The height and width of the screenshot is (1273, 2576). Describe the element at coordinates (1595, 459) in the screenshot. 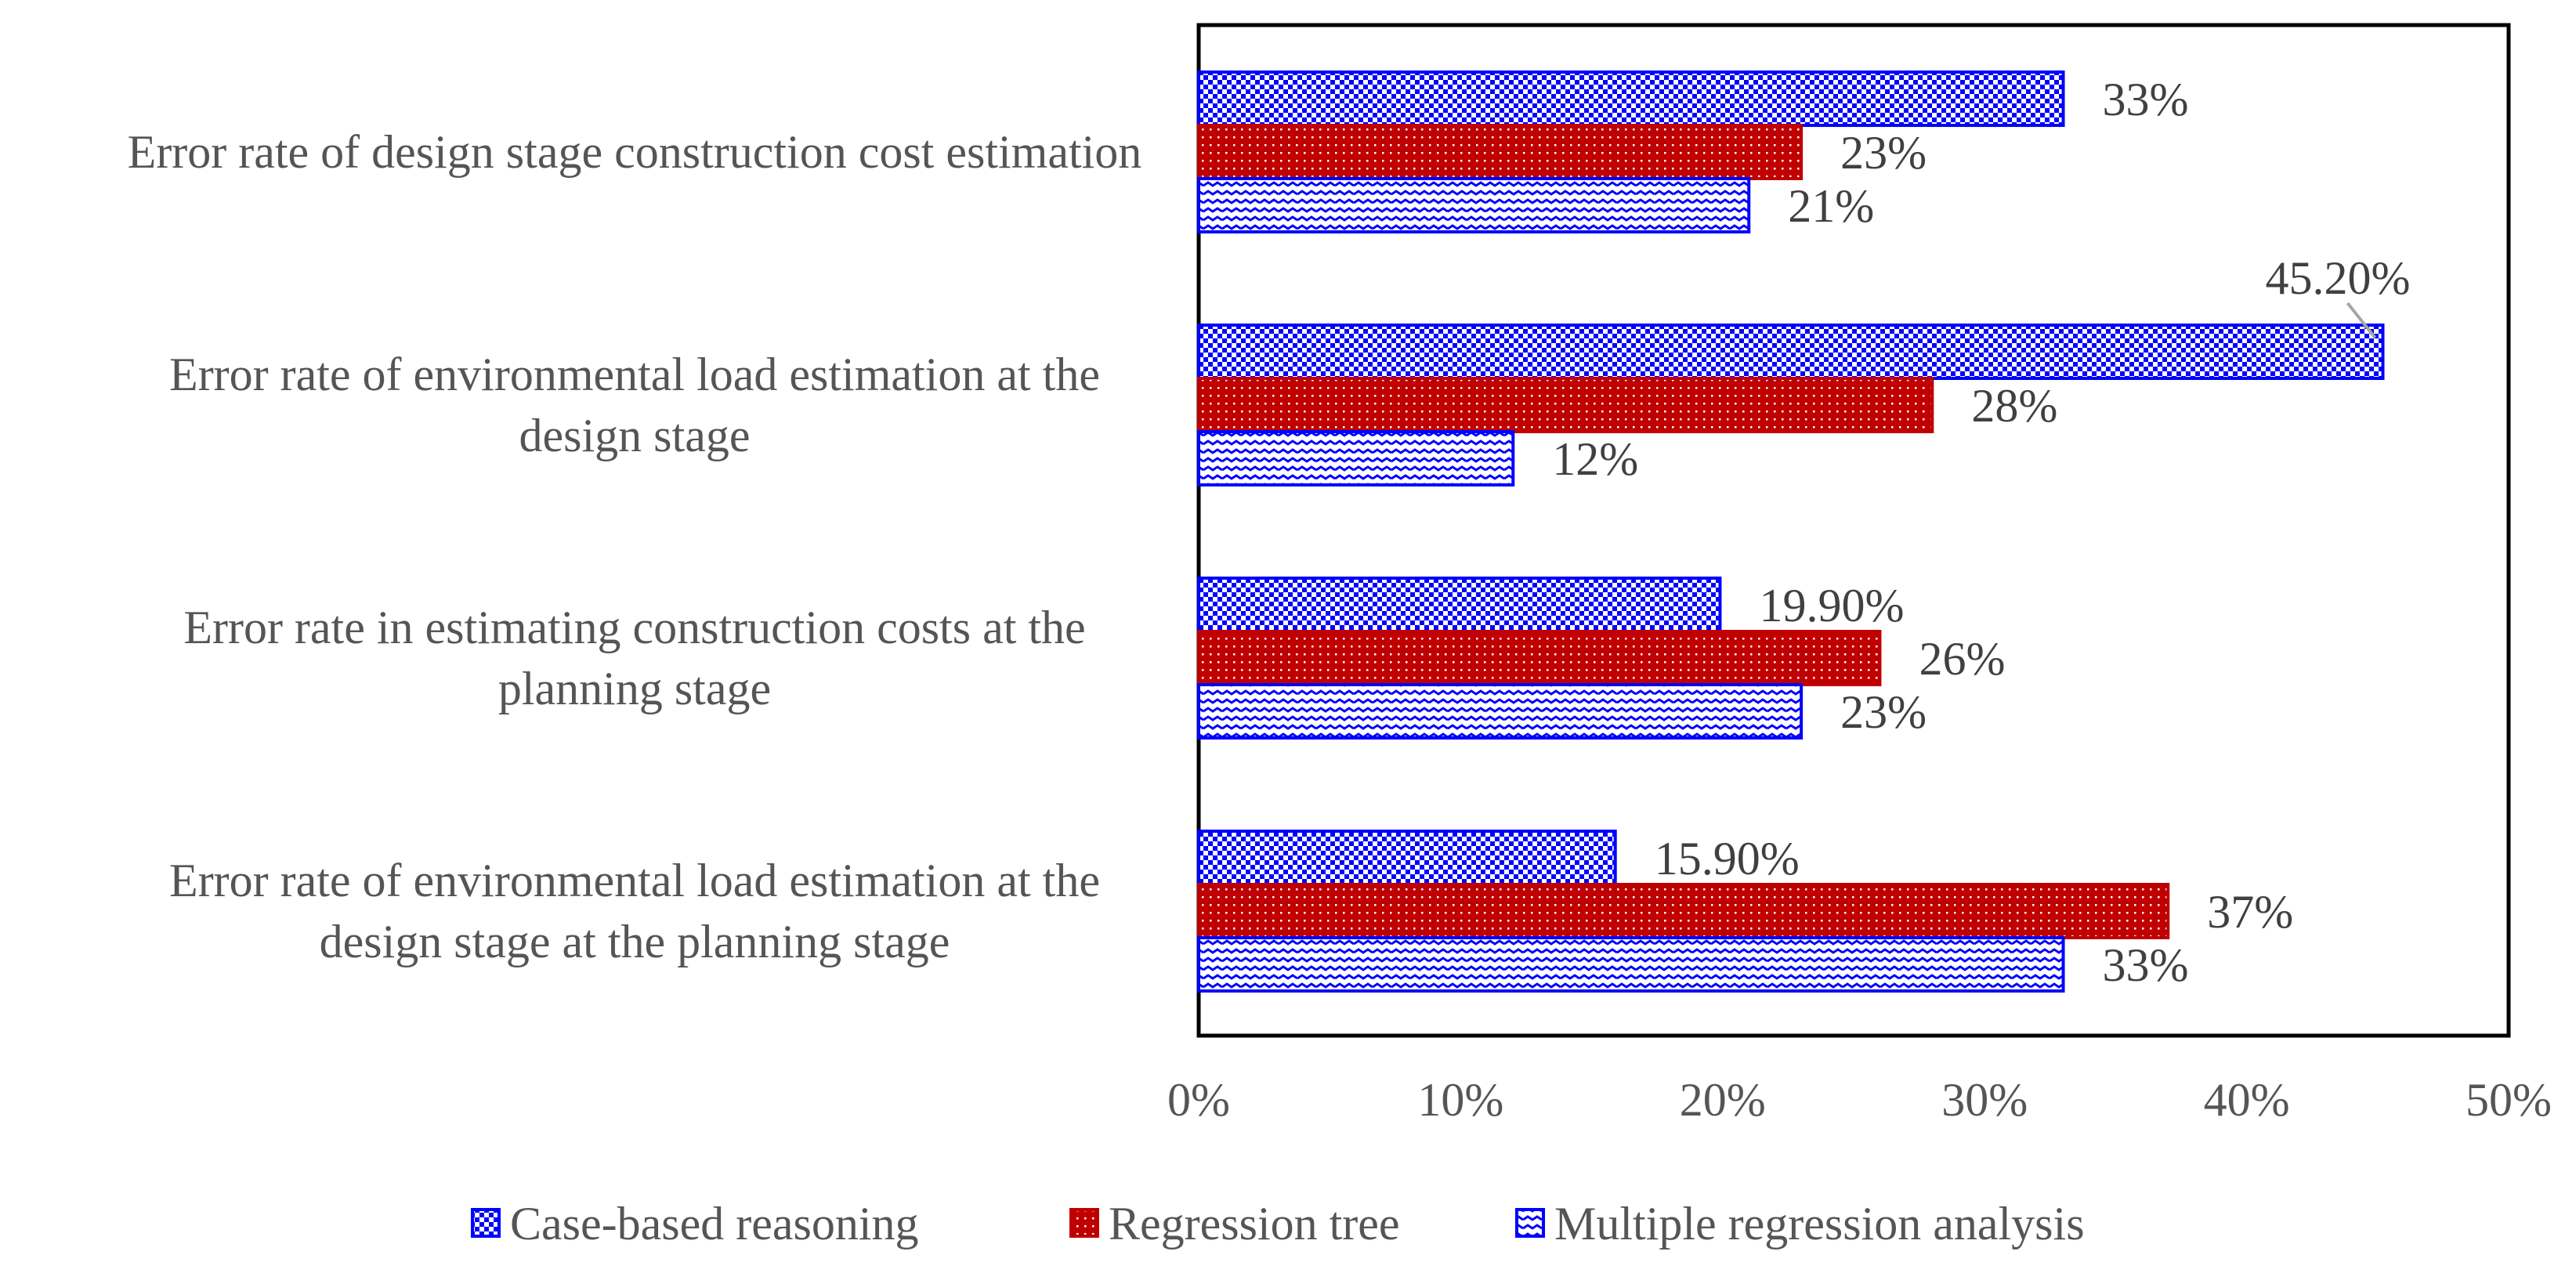

I see `data-label-multiple-regression-analysis-2: 12%` at that location.